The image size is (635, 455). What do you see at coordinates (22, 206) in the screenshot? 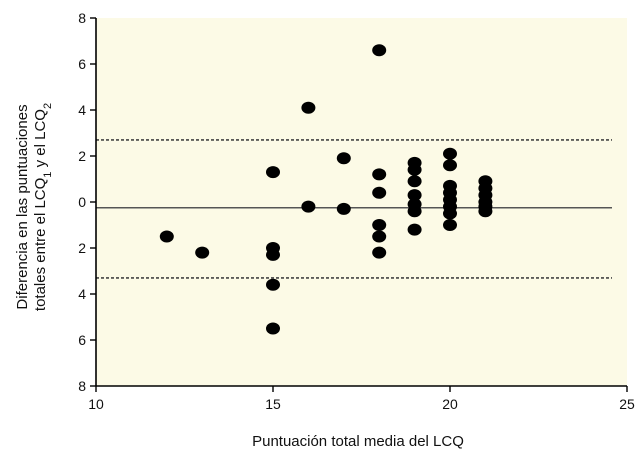
I see `y-axis-label-line1: Diferencia en las puntuaciones` at bounding box center [22, 206].